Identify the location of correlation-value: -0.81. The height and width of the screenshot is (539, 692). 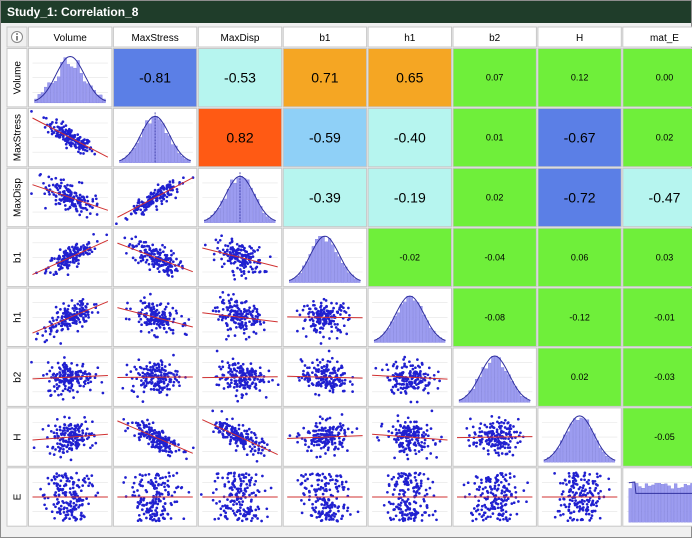
(155, 78).